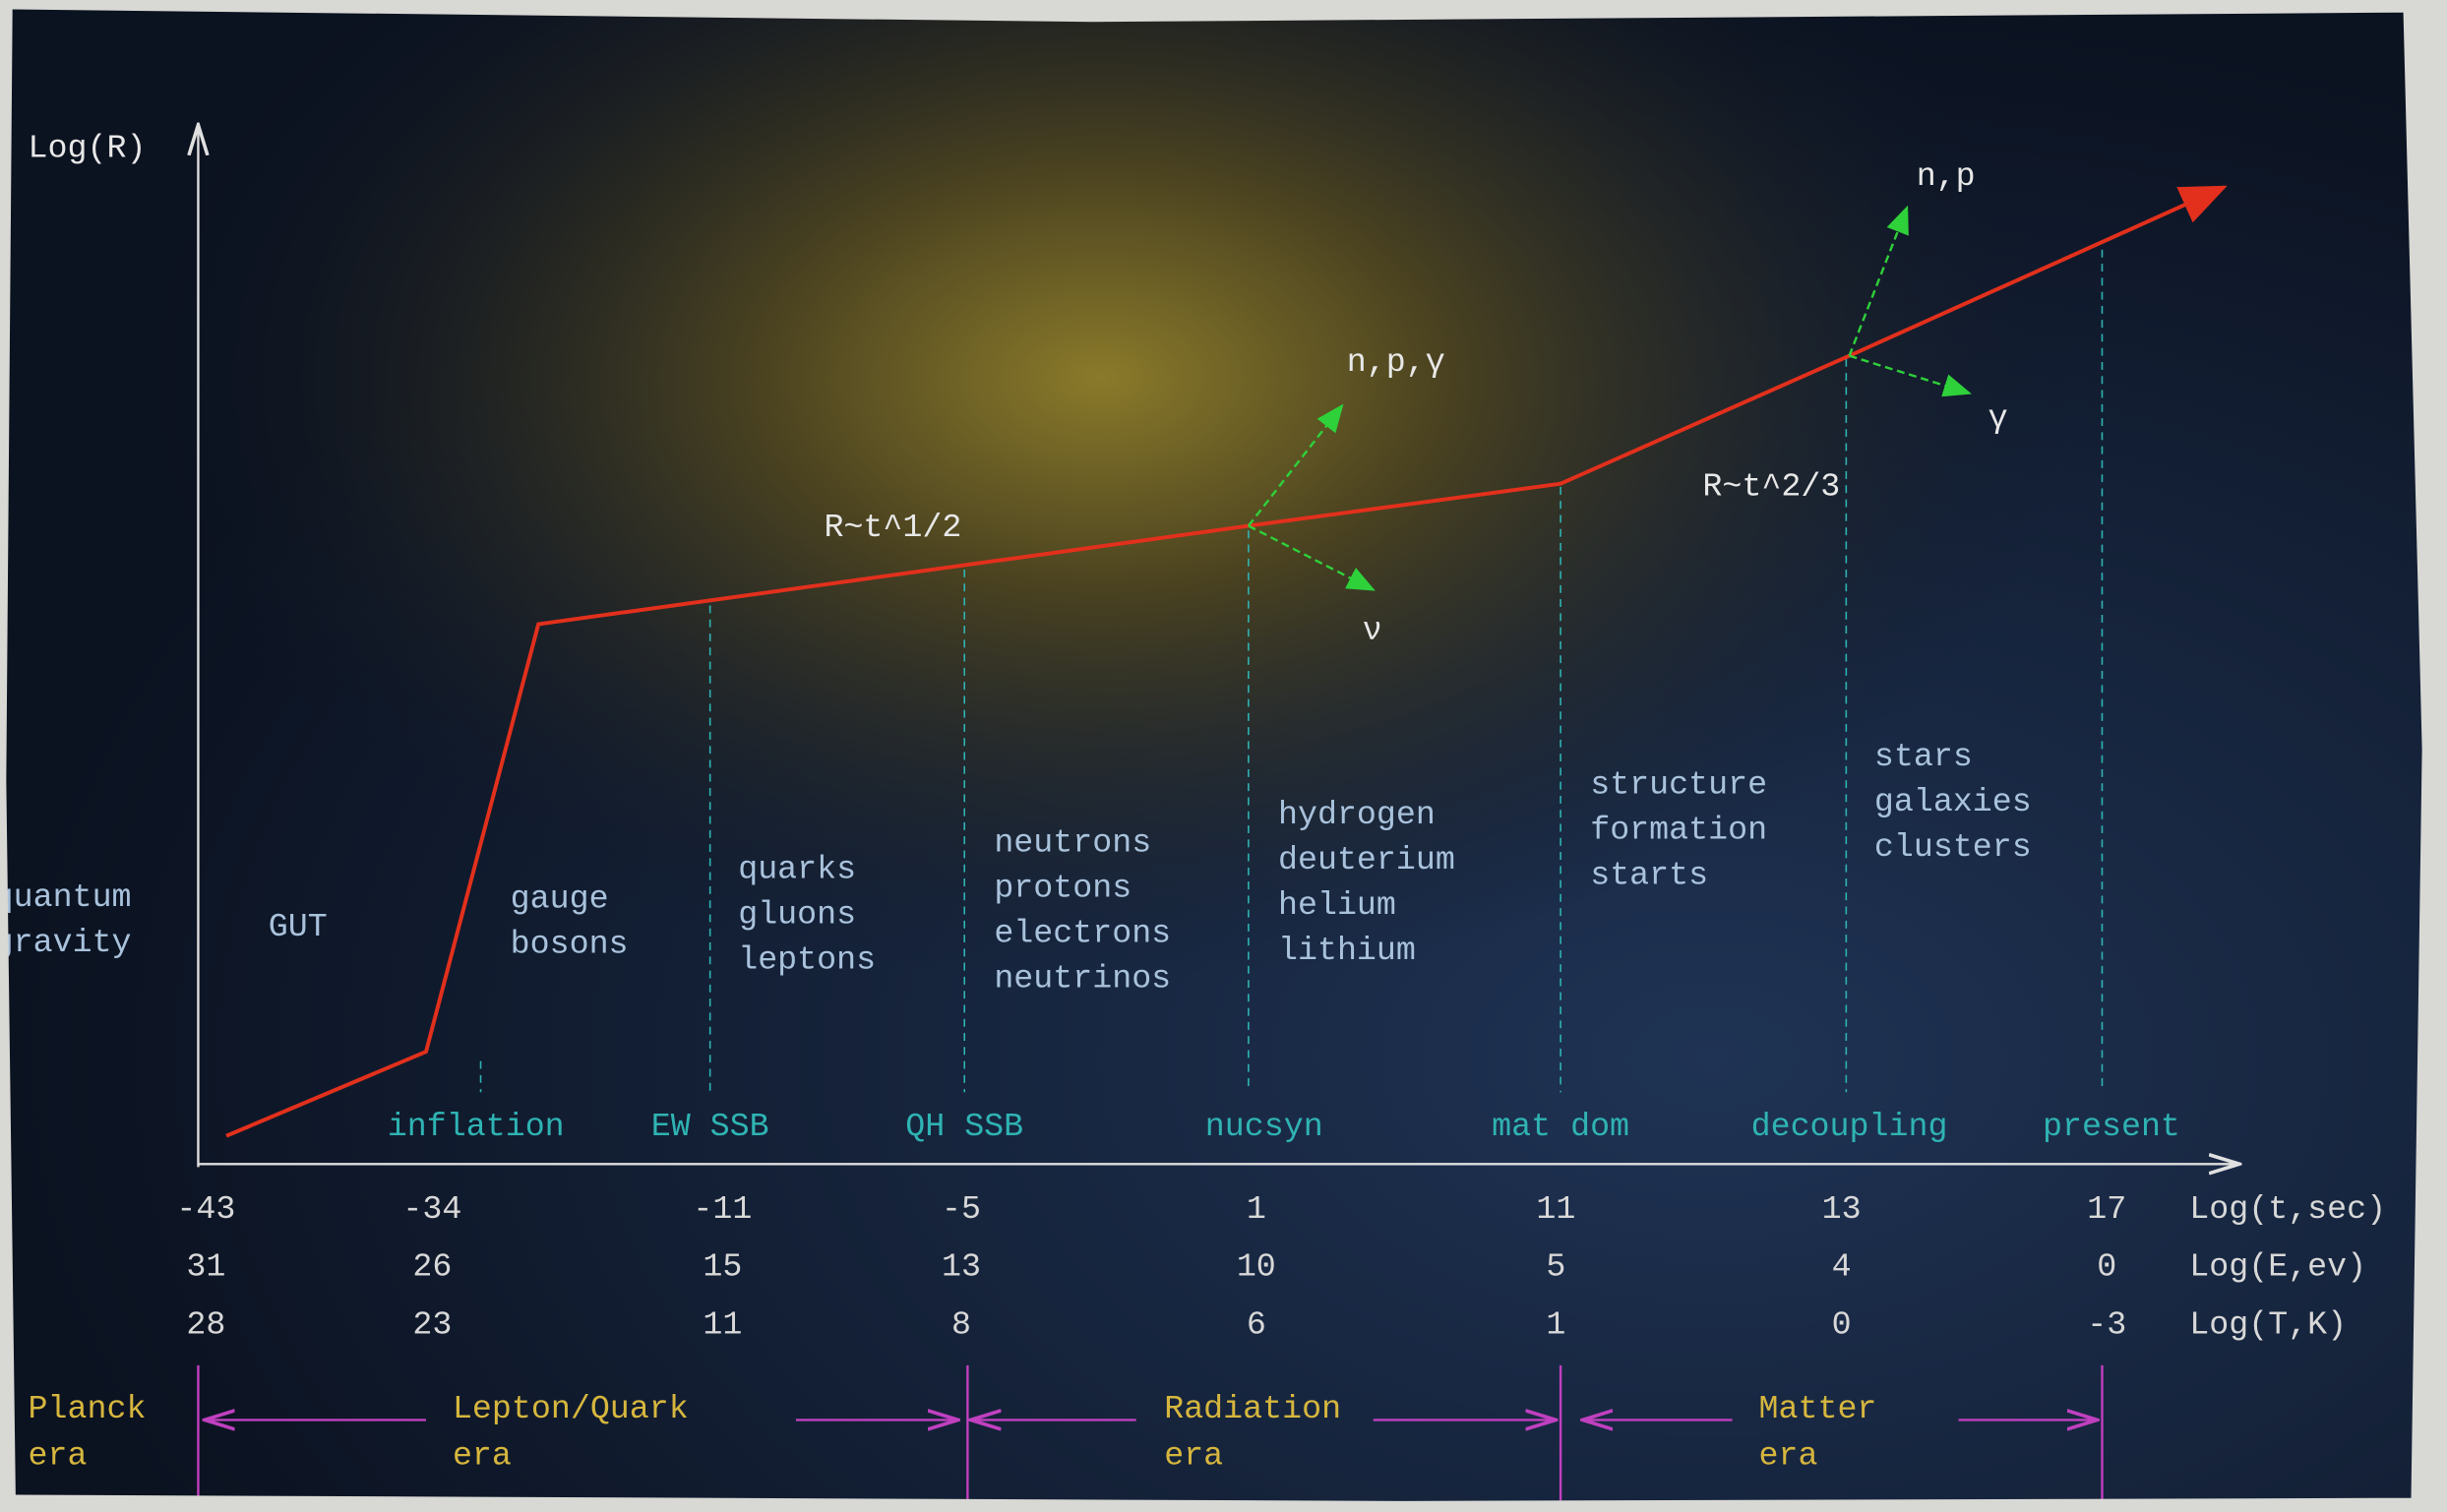 The width and height of the screenshot is (2447, 1512). I want to click on scale-row-label: Log(T,K), so click(2268, 1324).